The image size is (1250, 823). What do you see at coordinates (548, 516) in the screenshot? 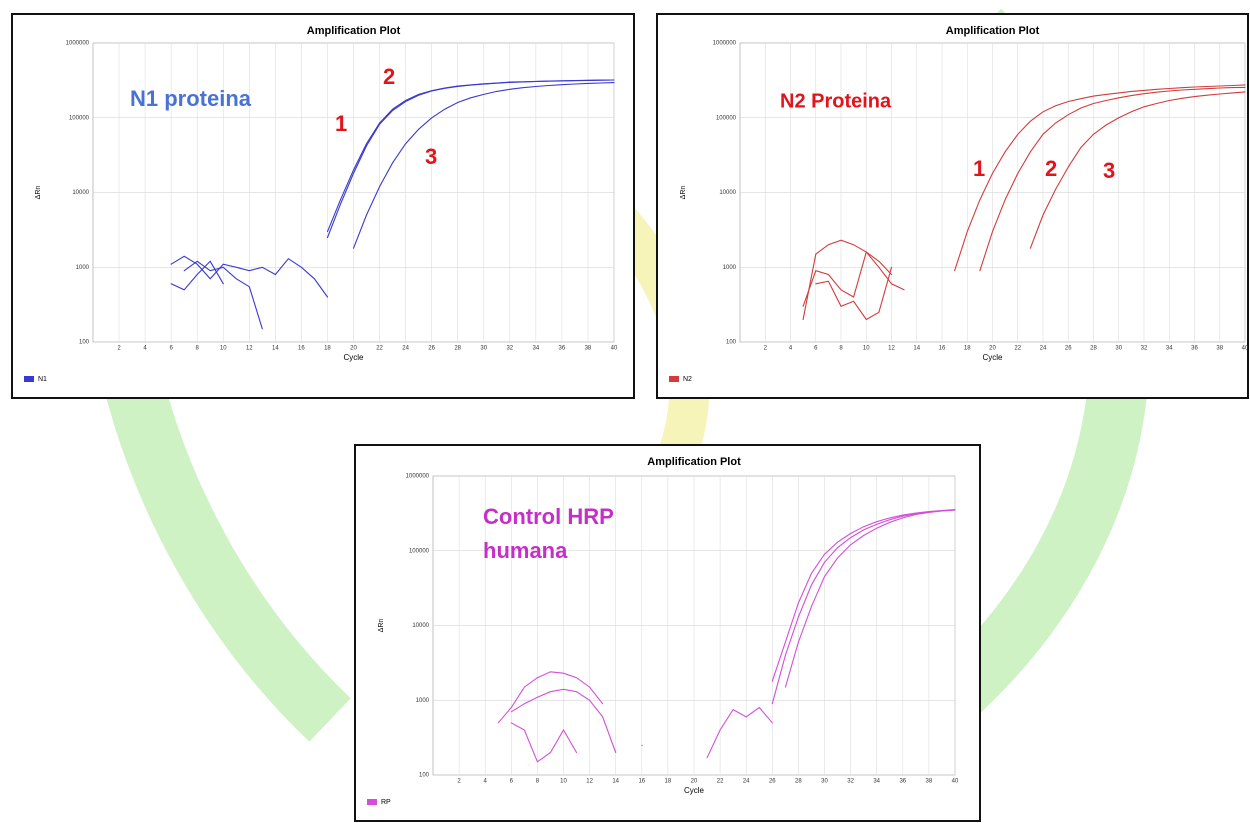
I see `annotation: Control HRP` at bounding box center [548, 516].